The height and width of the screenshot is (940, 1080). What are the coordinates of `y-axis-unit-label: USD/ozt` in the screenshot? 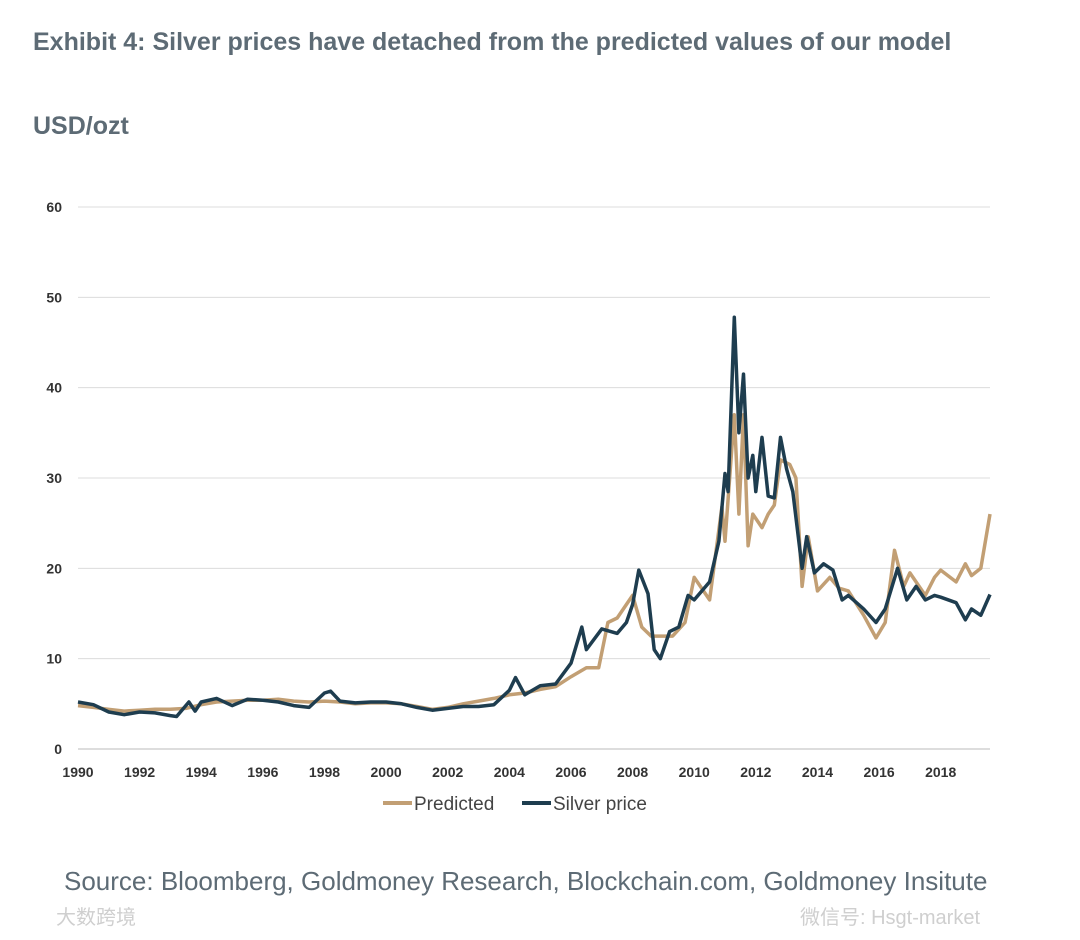 It's located at (81, 126).